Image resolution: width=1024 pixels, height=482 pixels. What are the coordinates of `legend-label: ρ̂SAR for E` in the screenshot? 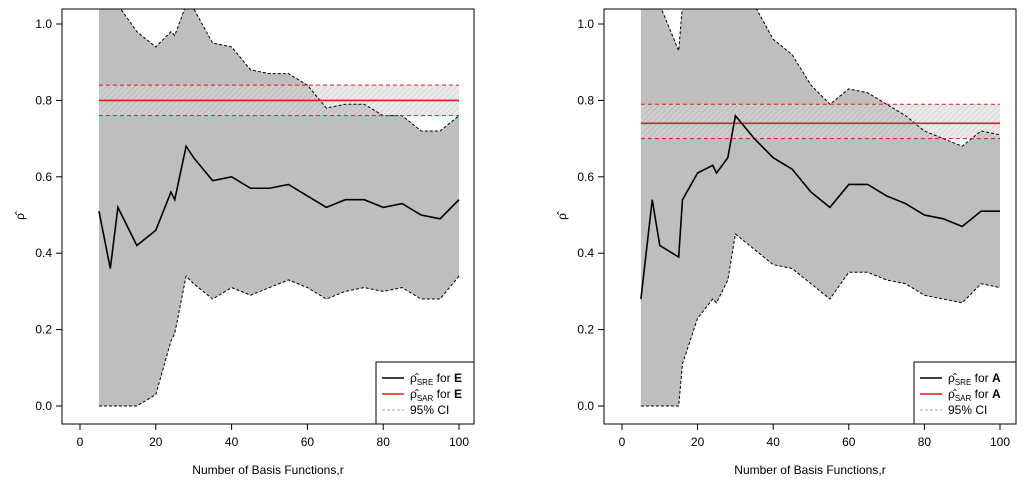 It's located at (436, 395).